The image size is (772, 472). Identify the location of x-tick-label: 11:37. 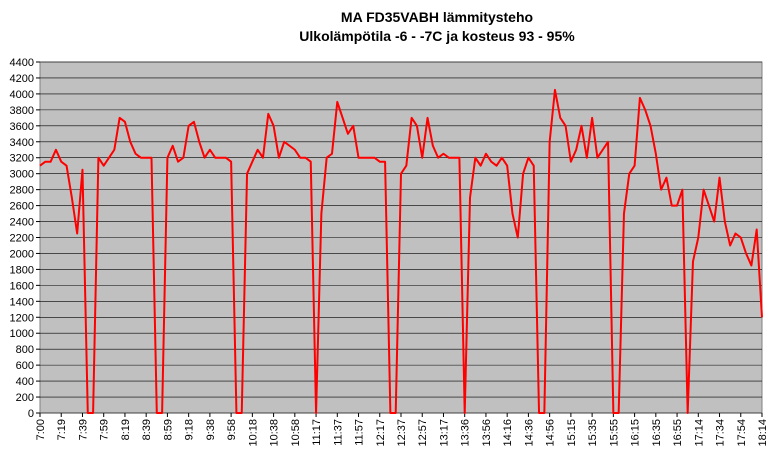
(338, 432).